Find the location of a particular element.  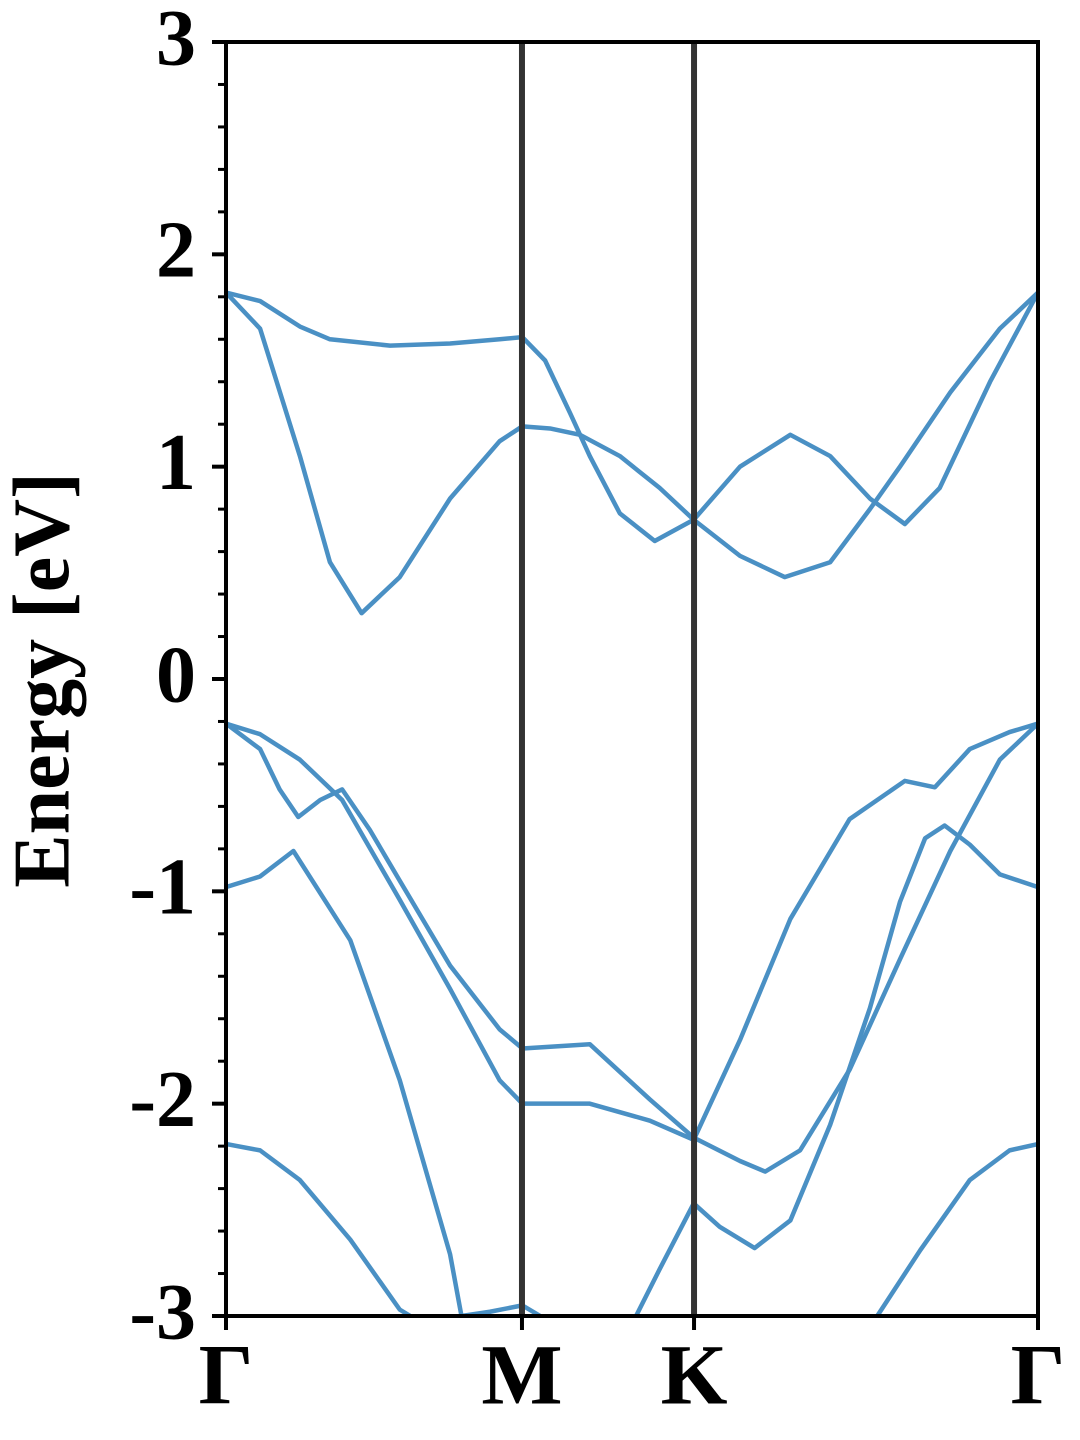

x-tick-label: M is located at coordinates (521, 1375).